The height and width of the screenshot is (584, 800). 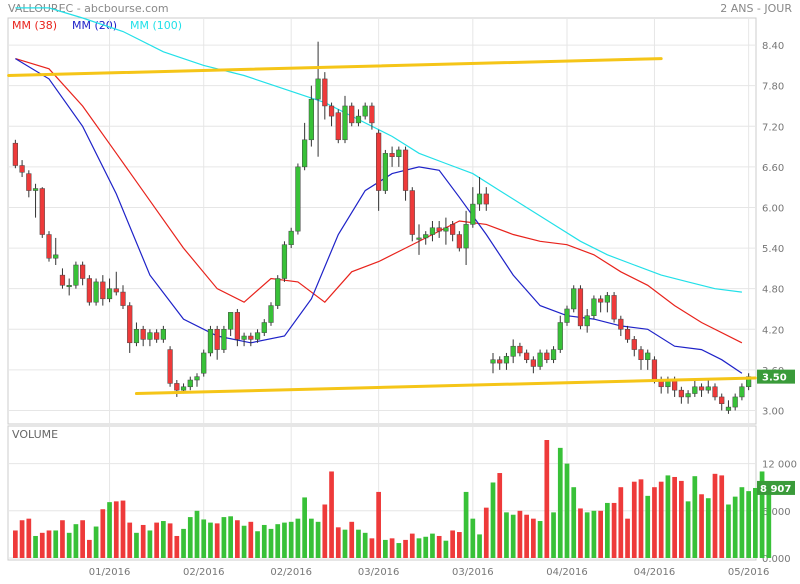 I want to click on price-tick-label: 7.20, so click(x=773, y=127).